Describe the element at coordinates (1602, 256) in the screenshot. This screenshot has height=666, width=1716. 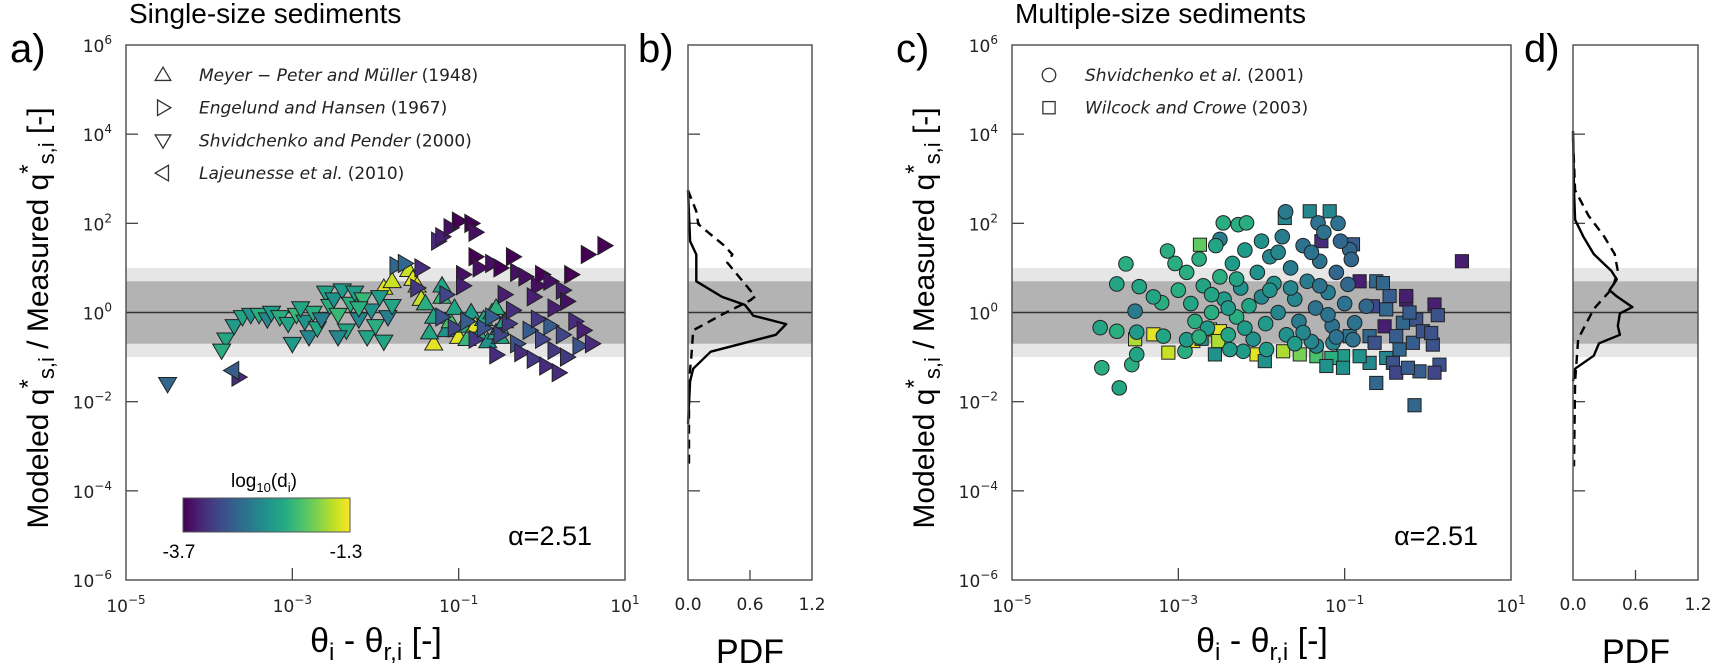
I see `pdf-curve-solid` at that location.